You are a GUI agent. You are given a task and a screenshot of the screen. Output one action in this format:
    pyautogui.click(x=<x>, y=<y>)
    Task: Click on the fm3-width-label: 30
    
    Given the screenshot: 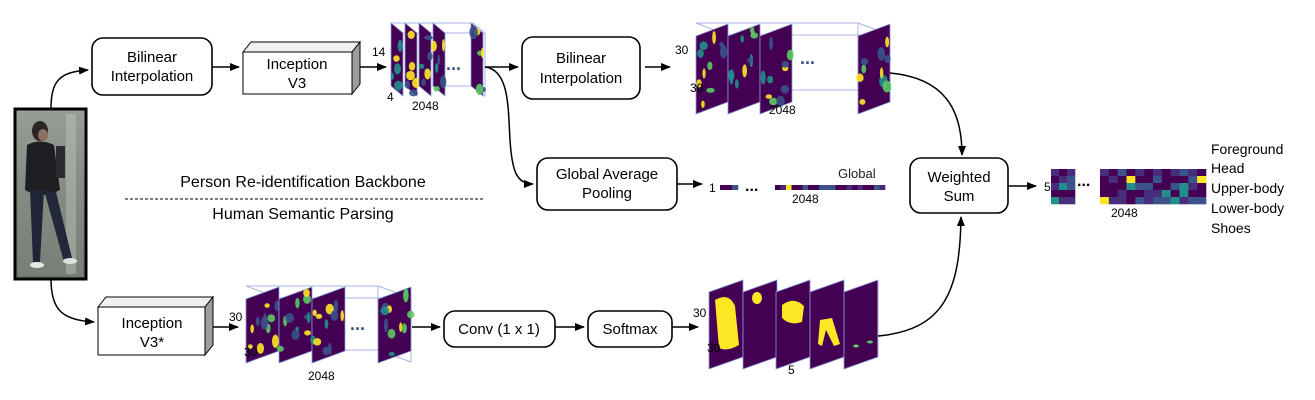 What is the action you would take?
    pyautogui.click(x=251, y=352)
    